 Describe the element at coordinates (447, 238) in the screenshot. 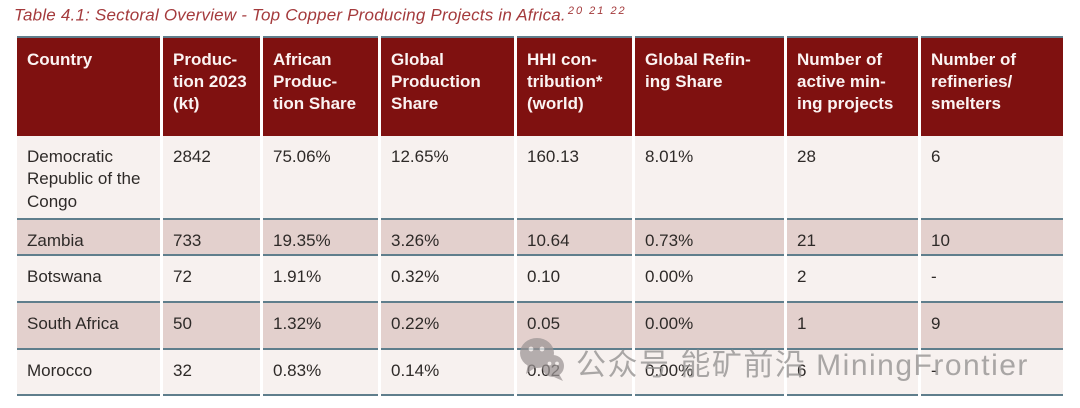

I see `cell-global-share: 3.26%` at that location.